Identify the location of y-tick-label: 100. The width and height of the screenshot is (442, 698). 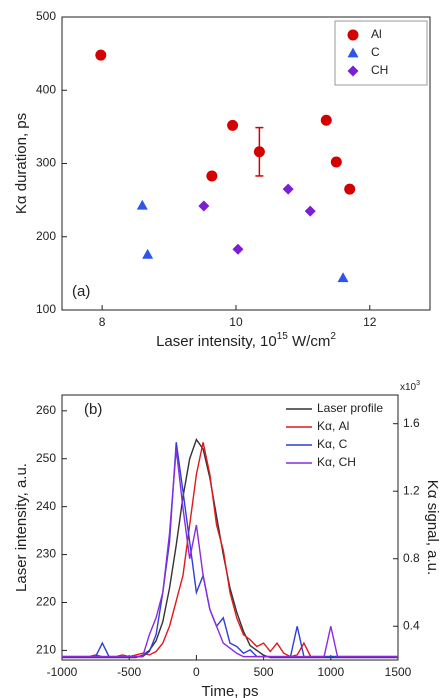
(46, 309).